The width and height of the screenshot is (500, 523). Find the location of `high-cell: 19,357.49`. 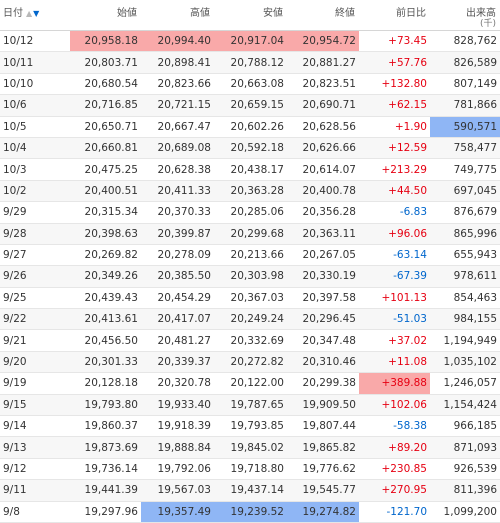

high-cell: 19,357.49 is located at coordinates (177, 512).